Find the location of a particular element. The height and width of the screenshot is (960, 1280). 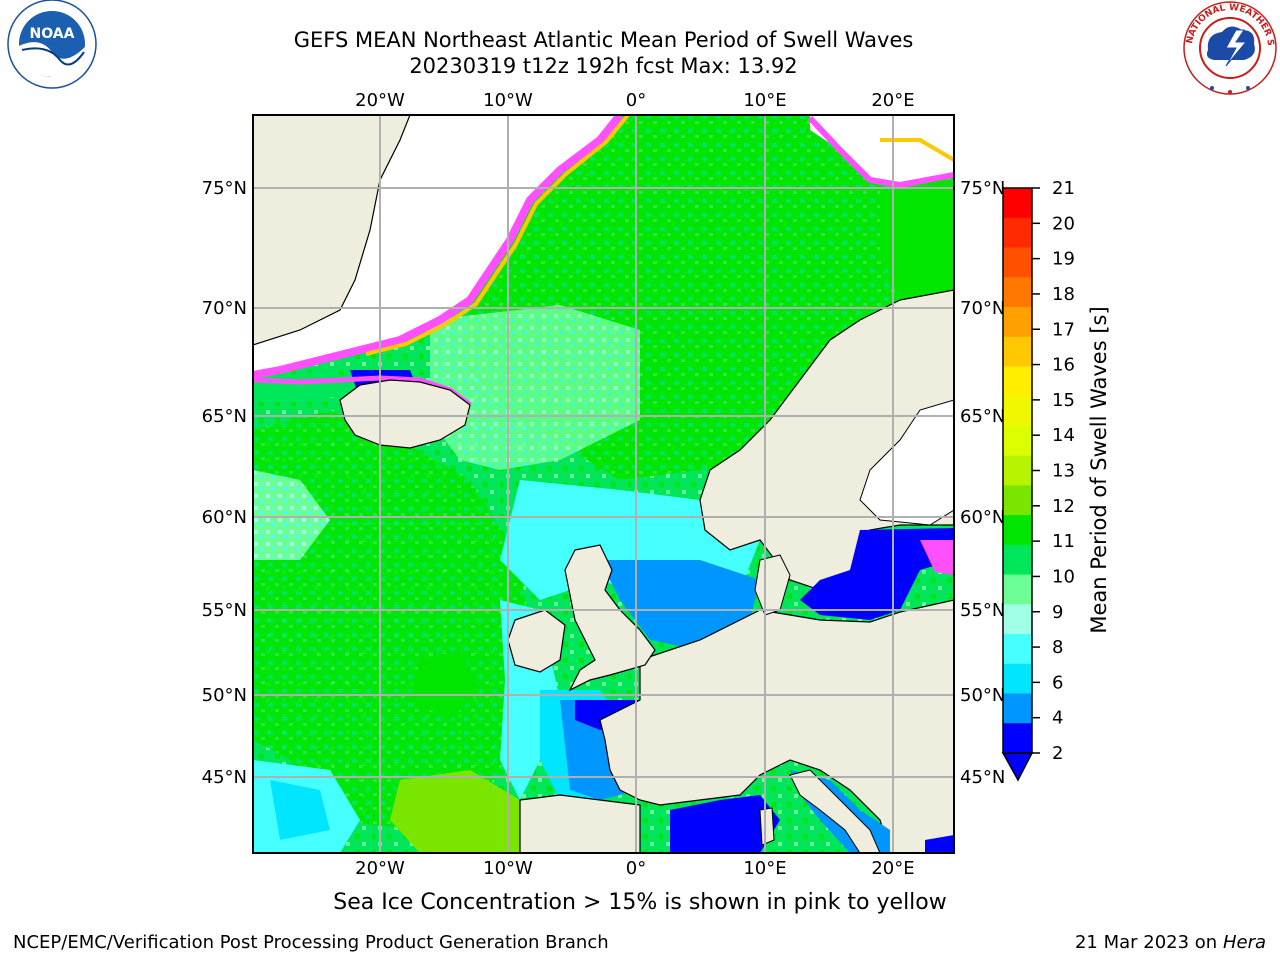

noaa-logo: NOAA is located at coordinates (52, 44).